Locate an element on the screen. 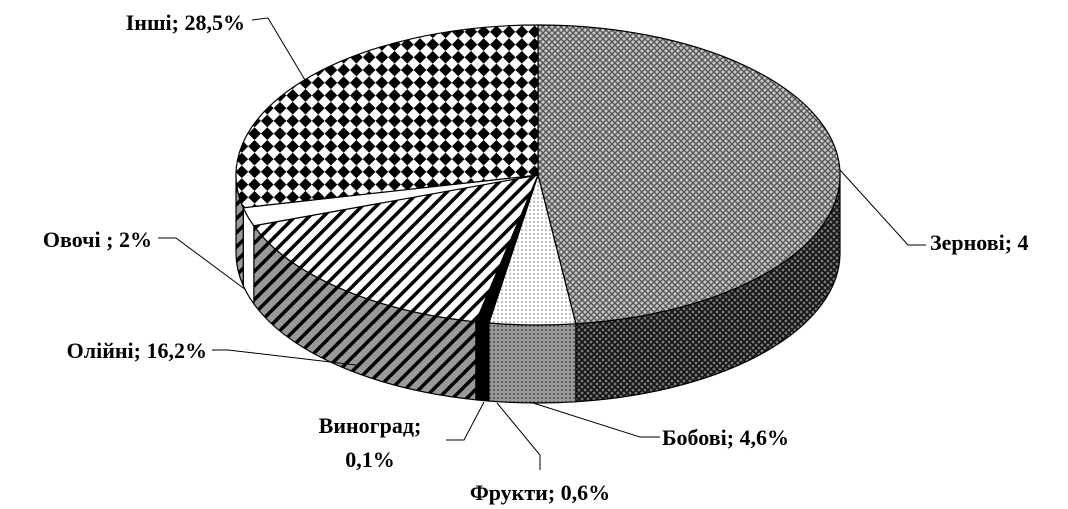 The height and width of the screenshot is (509, 1068). data-label: Бобові; 4,6% is located at coordinates (725, 437).